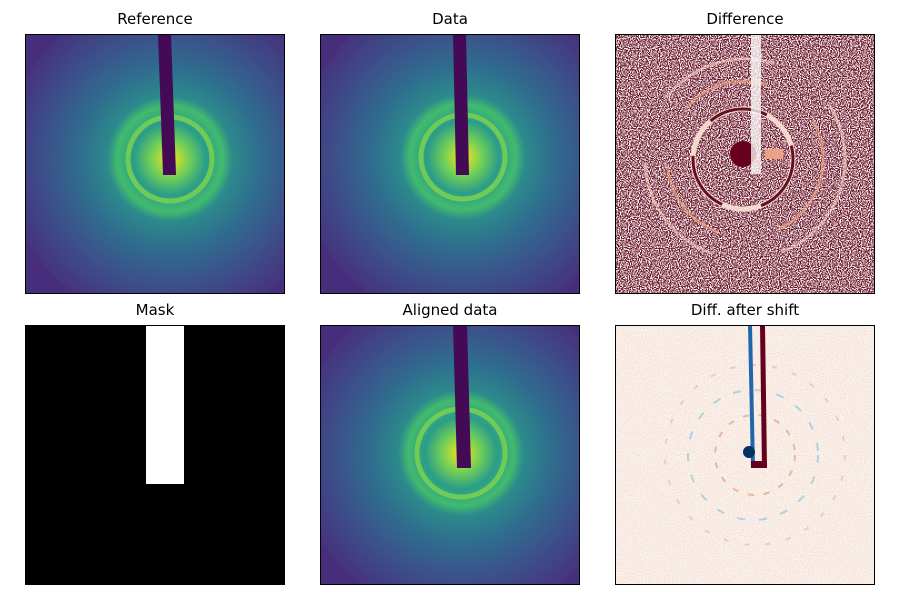 The image size is (900, 600). I want to click on panel-data: Data, so click(450, 152).